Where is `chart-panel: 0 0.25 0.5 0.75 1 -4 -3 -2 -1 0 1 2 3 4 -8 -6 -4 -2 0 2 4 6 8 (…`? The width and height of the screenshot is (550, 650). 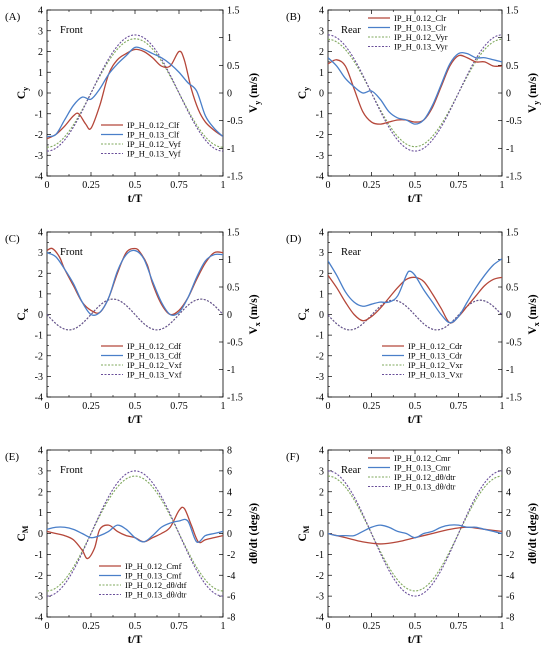 chart-panel: 0 0.25 0.5 0.75 1 -4 -3 -2 -1 0 1 2 3 4 -8 -6 -4 -2 0 2 4 6 8 (… is located at coordinates (412, 546).